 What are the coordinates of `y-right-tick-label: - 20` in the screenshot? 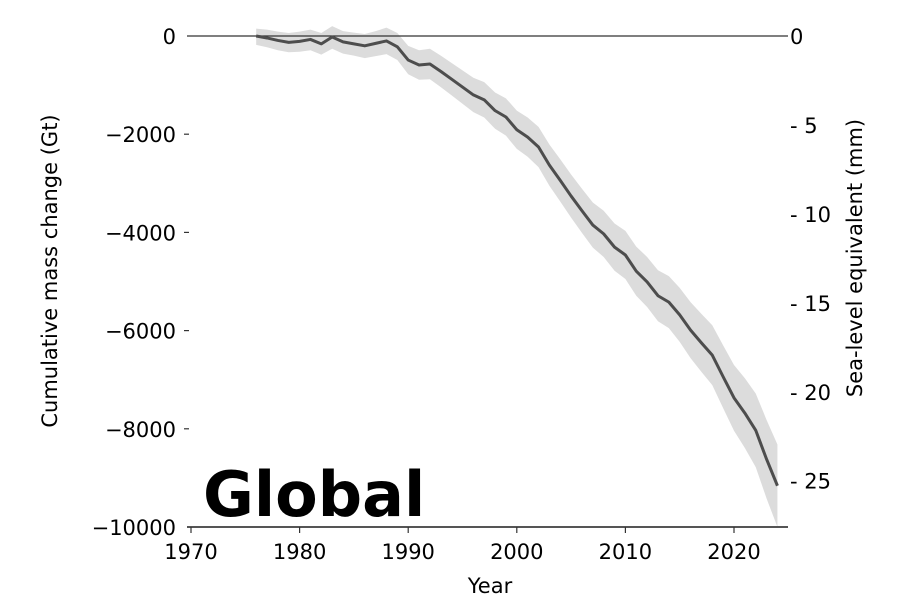 It's located at (810, 393).